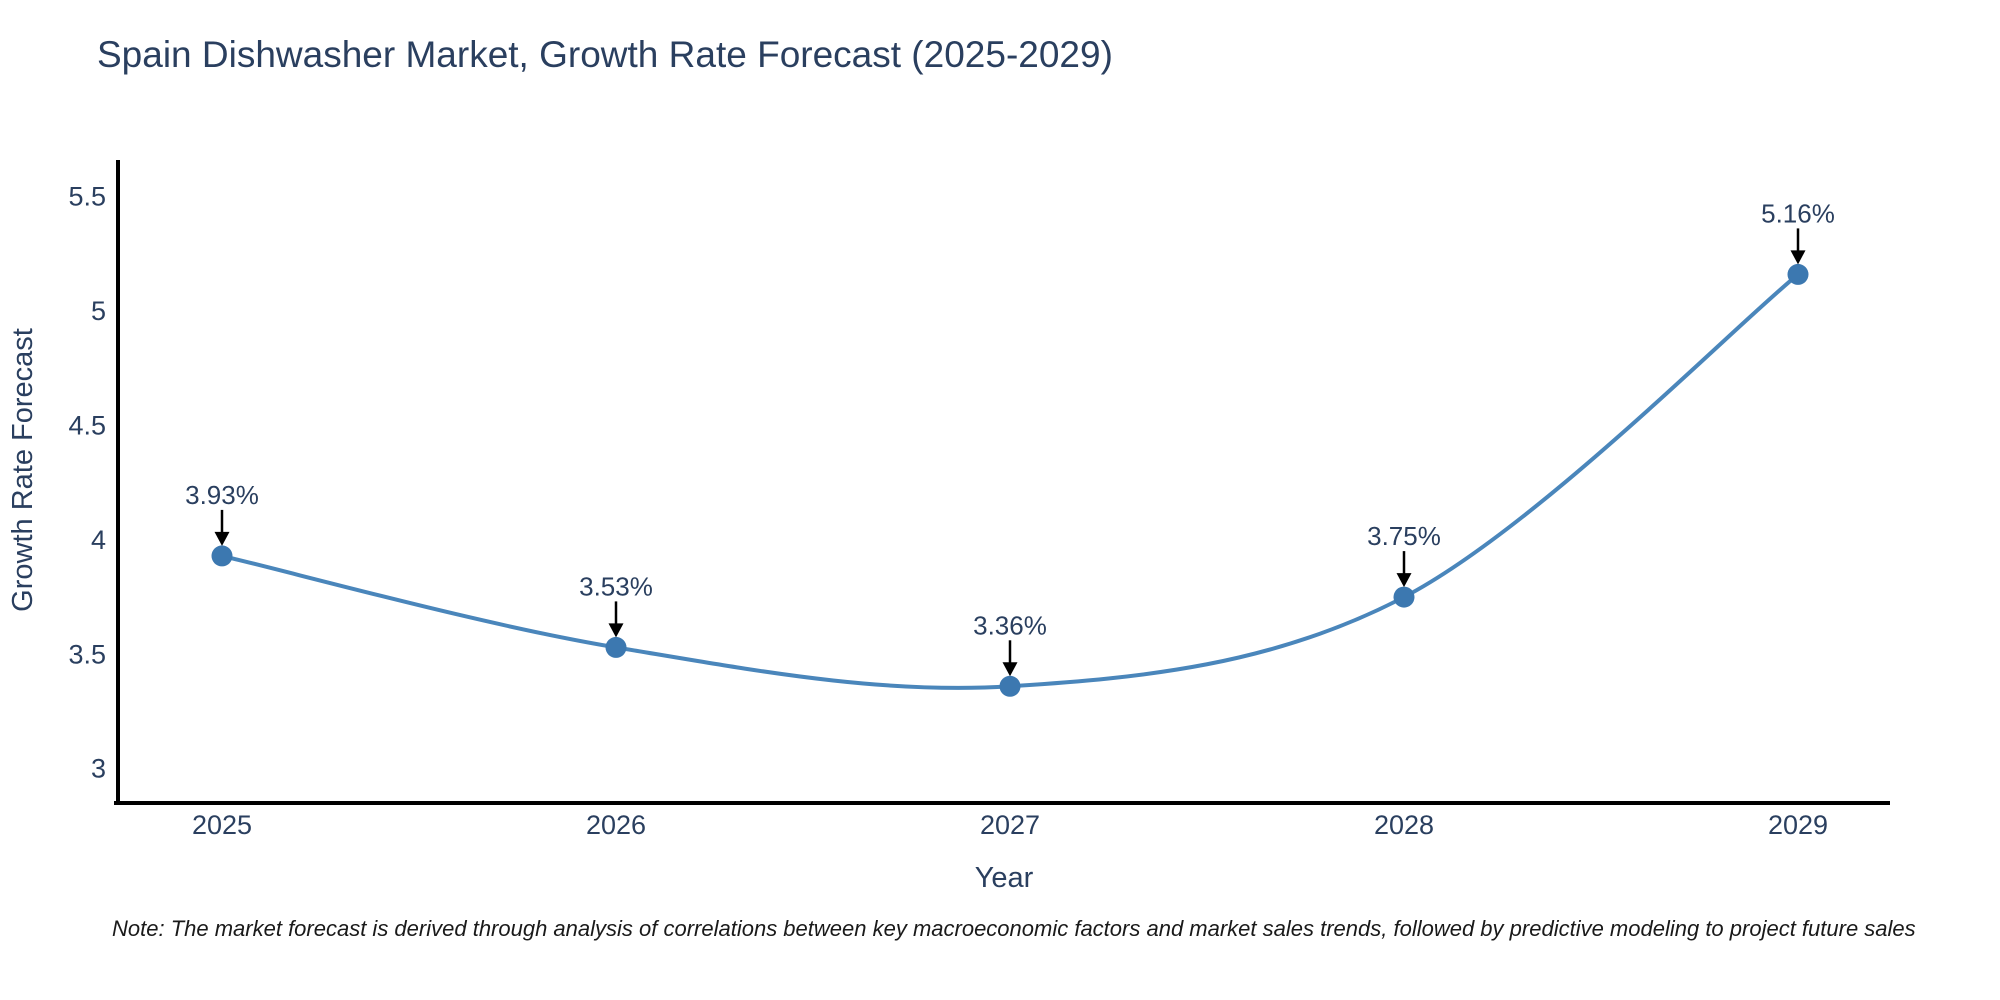 Image resolution: width=2000 pixels, height=1000 pixels. What do you see at coordinates (98, 769) in the screenshot?
I see `y-tick-label: 3` at bounding box center [98, 769].